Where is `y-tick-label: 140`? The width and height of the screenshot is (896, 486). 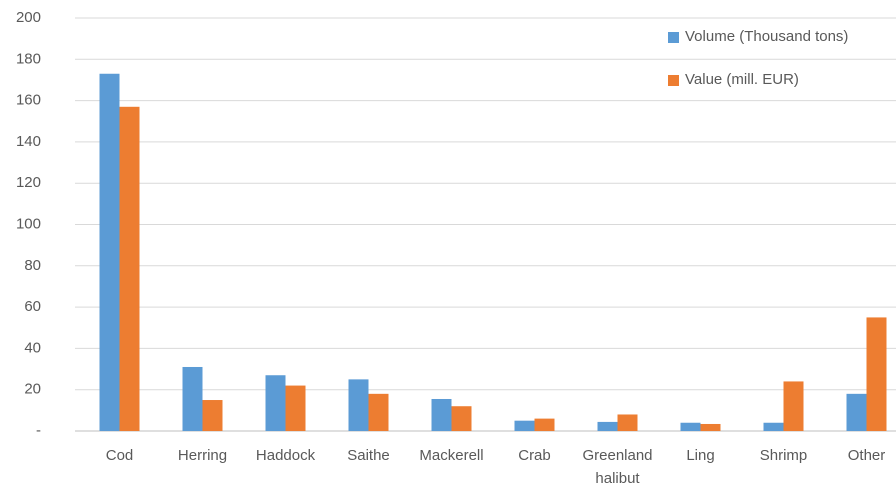
y-tick-label: 140 is located at coordinates (28, 141).